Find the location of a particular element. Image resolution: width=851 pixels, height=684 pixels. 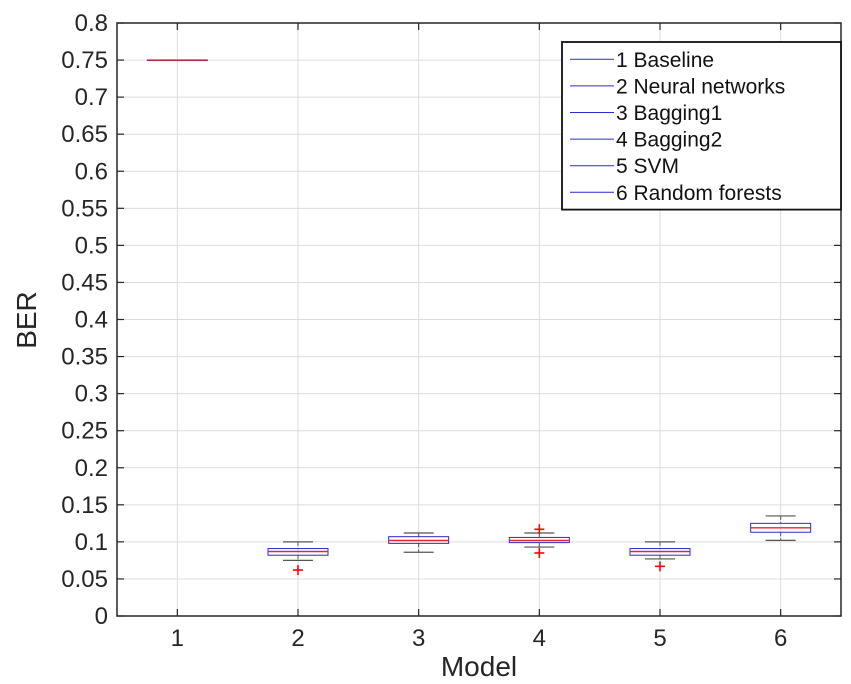

y-tick-label: 0.25 is located at coordinates (84, 431).